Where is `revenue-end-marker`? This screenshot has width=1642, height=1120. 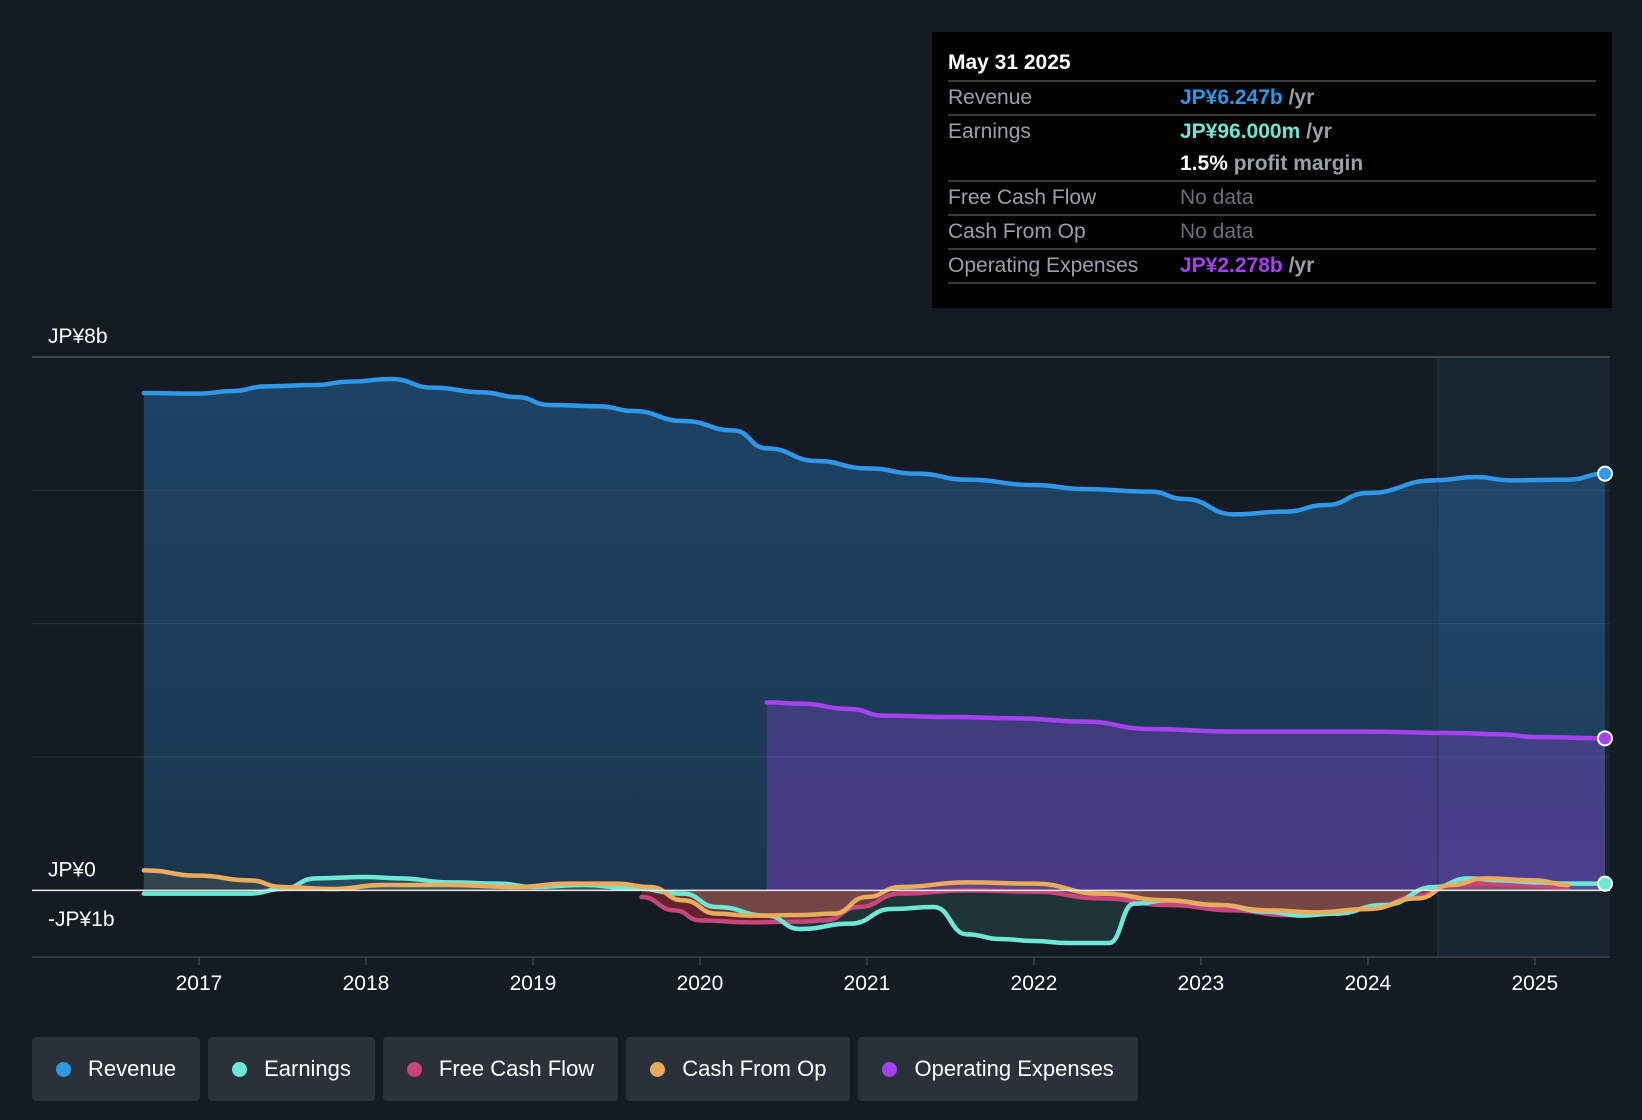 revenue-end-marker is located at coordinates (1604, 473).